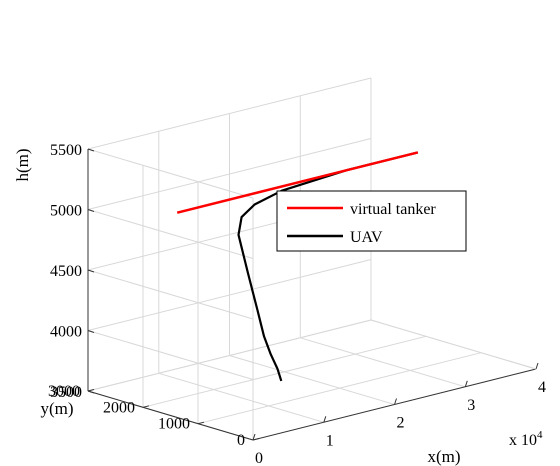  I want to click on y-axis-label: y(m), so click(56, 408).